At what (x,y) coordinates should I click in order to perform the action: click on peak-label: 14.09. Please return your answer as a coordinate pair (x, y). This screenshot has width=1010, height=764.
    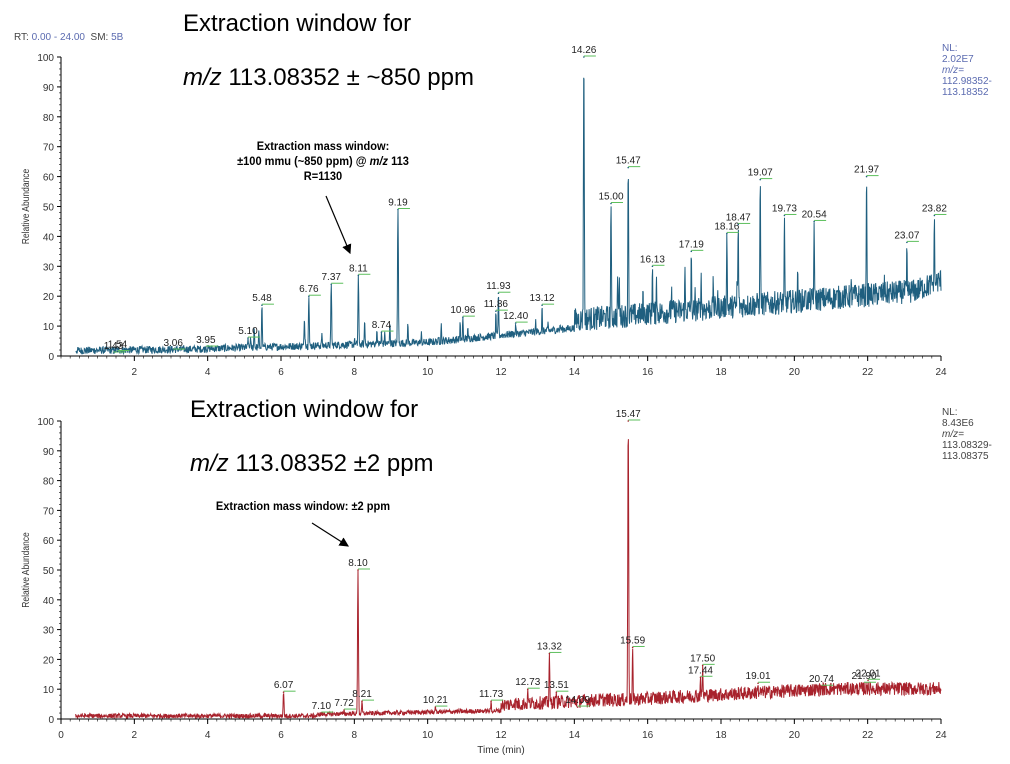
    Looking at the image, I should click on (577, 700).